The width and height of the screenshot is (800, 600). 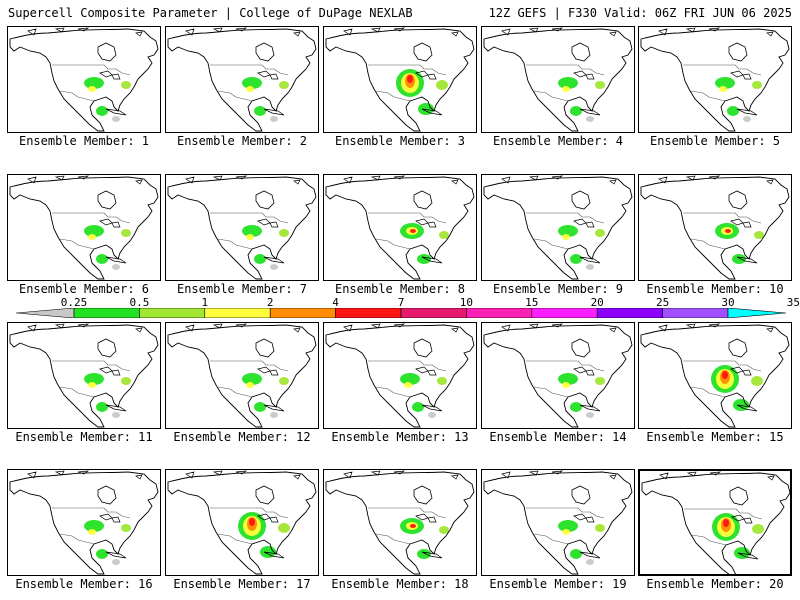 What do you see at coordinates (84, 584) in the screenshot?
I see `ensemble-member-label: Ensemble Member: 16` at bounding box center [84, 584].